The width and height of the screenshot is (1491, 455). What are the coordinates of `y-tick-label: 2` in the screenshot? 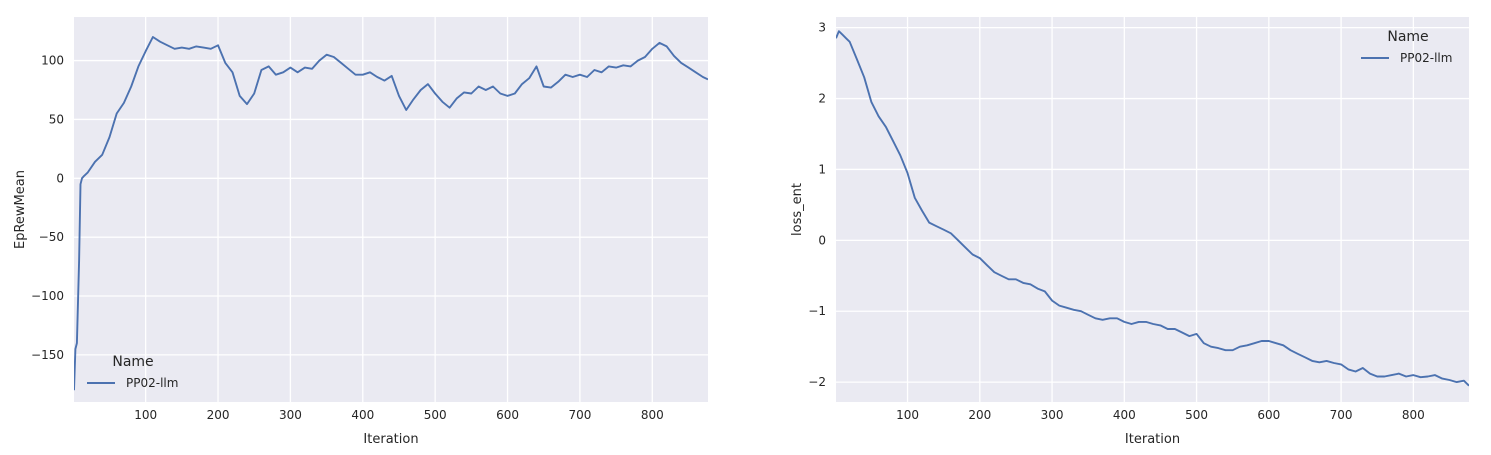 It's located at (822, 99).